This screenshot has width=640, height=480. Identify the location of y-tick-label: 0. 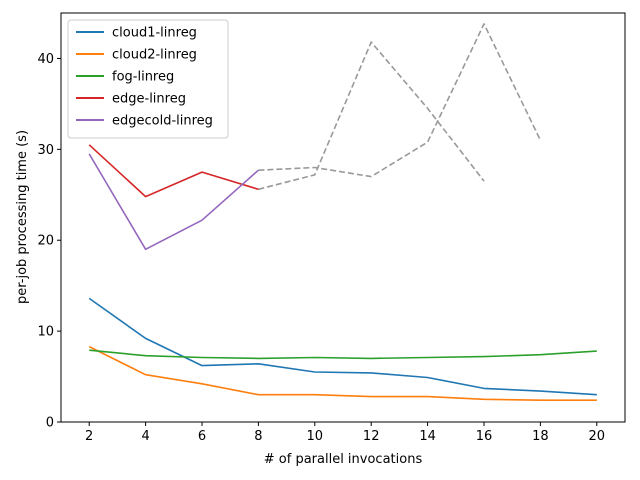
(50, 423).